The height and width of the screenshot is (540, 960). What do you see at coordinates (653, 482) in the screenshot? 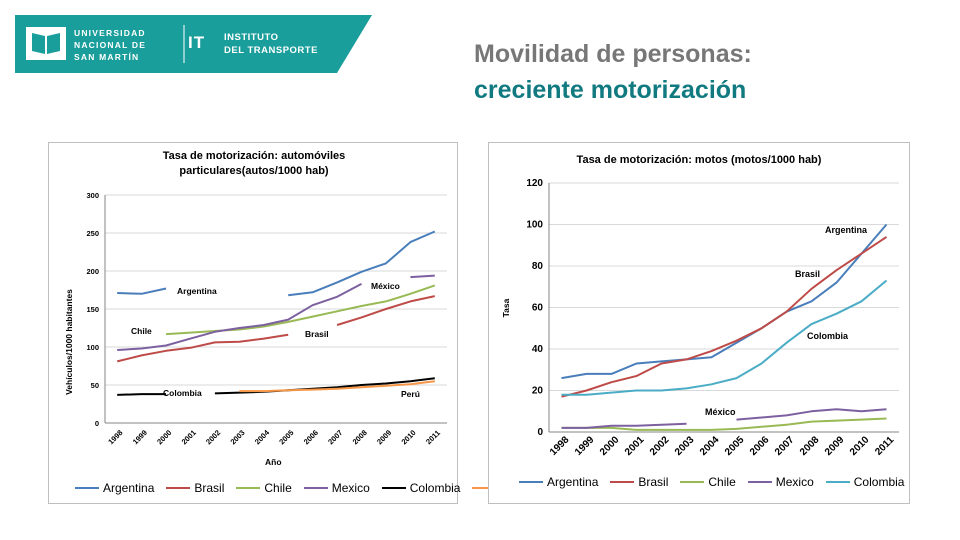
I see `motos-legend-label: Brasil` at bounding box center [653, 482].